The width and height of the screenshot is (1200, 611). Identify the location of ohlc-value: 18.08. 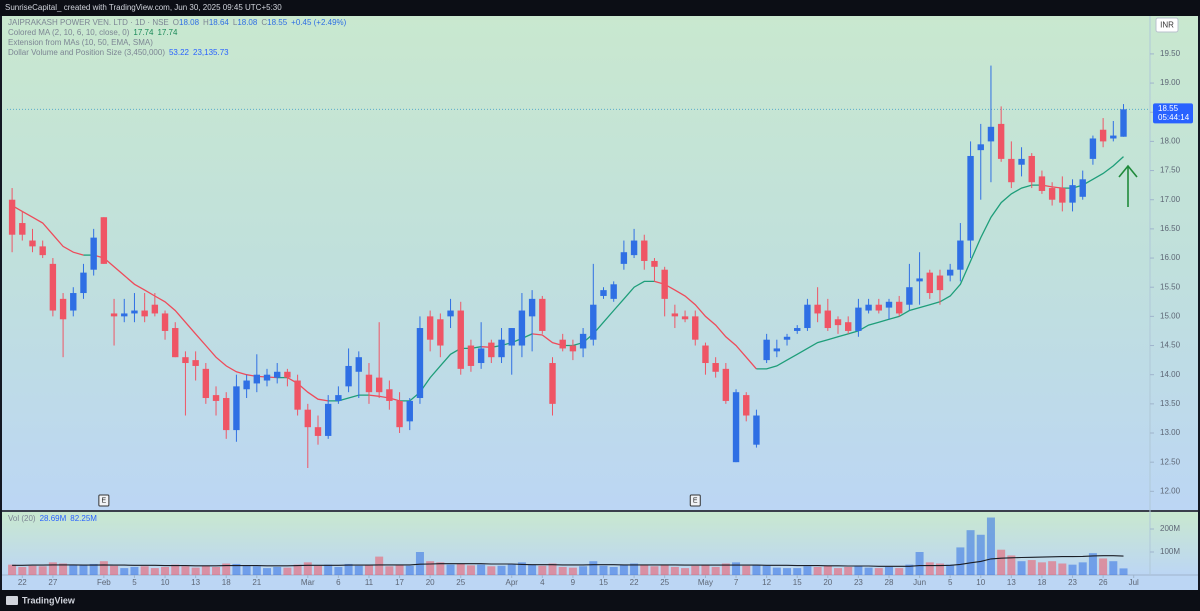
(247, 22).